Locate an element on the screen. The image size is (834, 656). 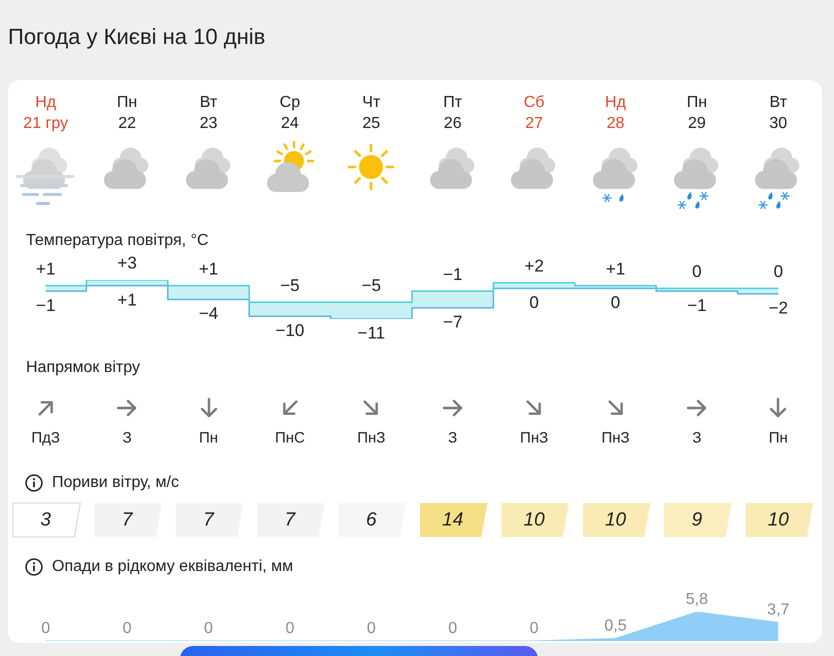
data-label: −10 is located at coordinates (289, 330).